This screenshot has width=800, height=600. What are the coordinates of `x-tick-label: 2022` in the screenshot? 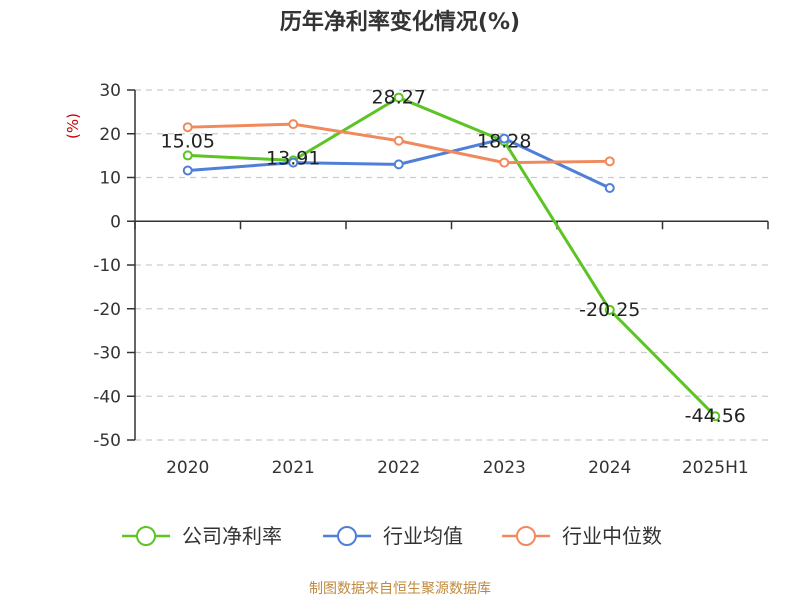 It's located at (398, 468).